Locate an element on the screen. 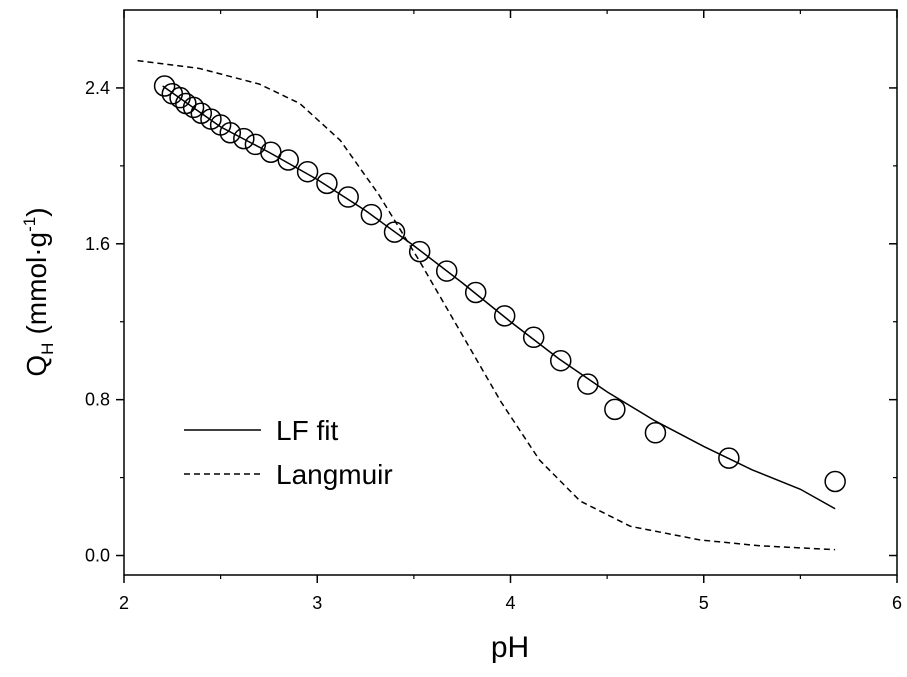  legend-label: Langmuir is located at coordinates (334, 474).